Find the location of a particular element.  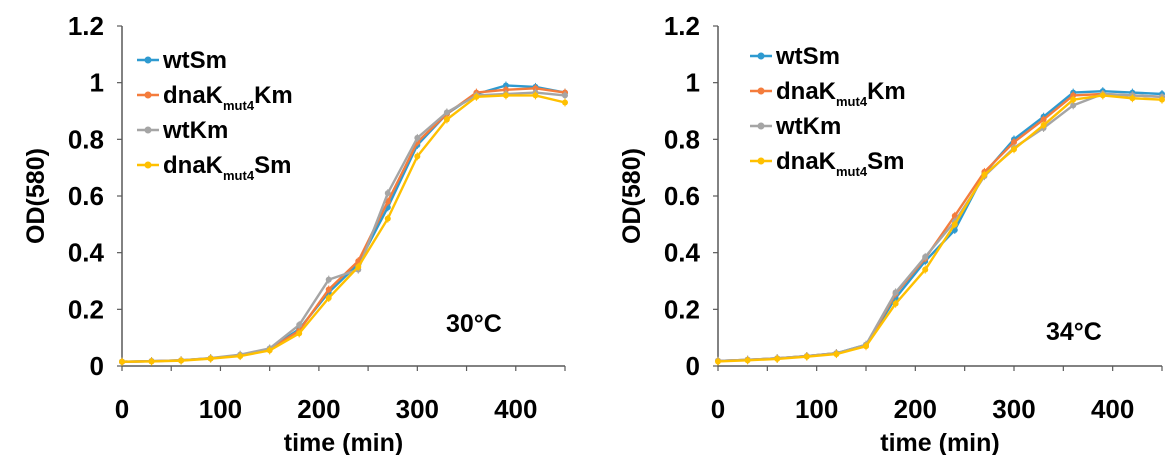

y-tick-label: 0.6 is located at coordinates (682, 196).